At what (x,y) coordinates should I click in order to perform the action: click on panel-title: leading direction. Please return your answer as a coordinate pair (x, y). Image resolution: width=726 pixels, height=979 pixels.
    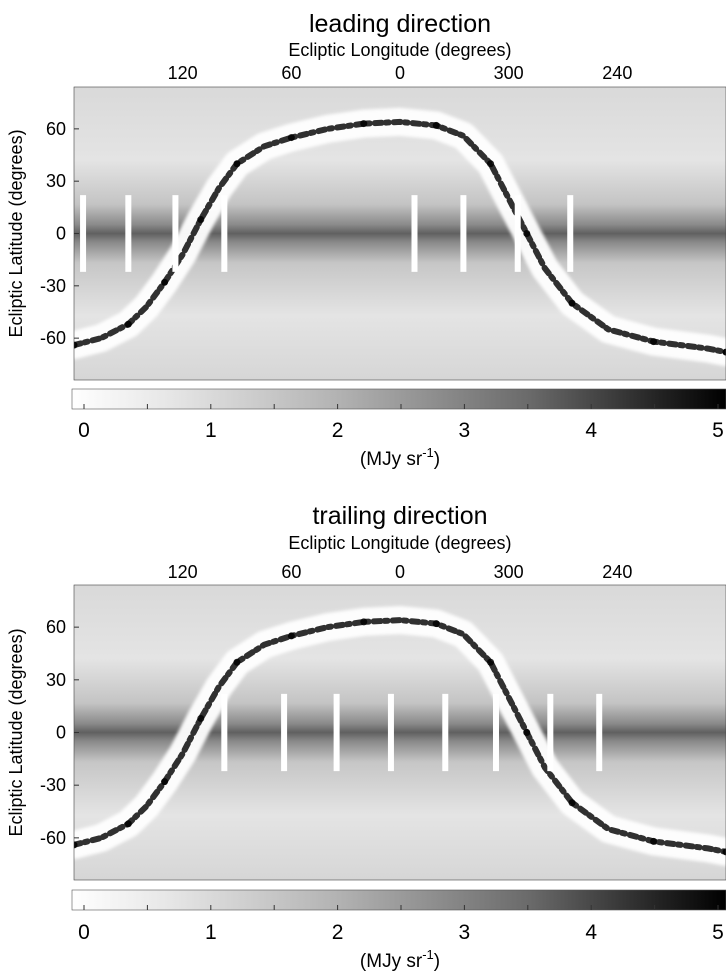
    Looking at the image, I should click on (400, 24).